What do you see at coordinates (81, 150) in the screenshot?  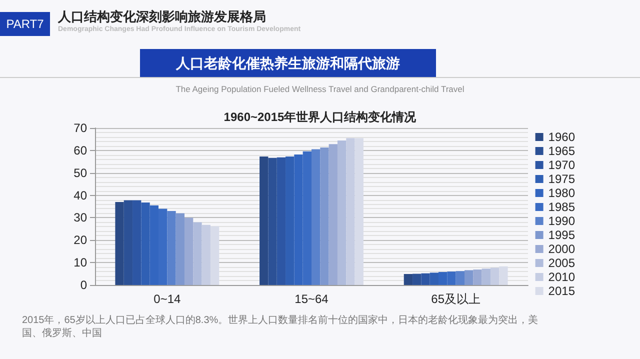 I see `y-tick-label: 60` at bounding box center [81, 150].